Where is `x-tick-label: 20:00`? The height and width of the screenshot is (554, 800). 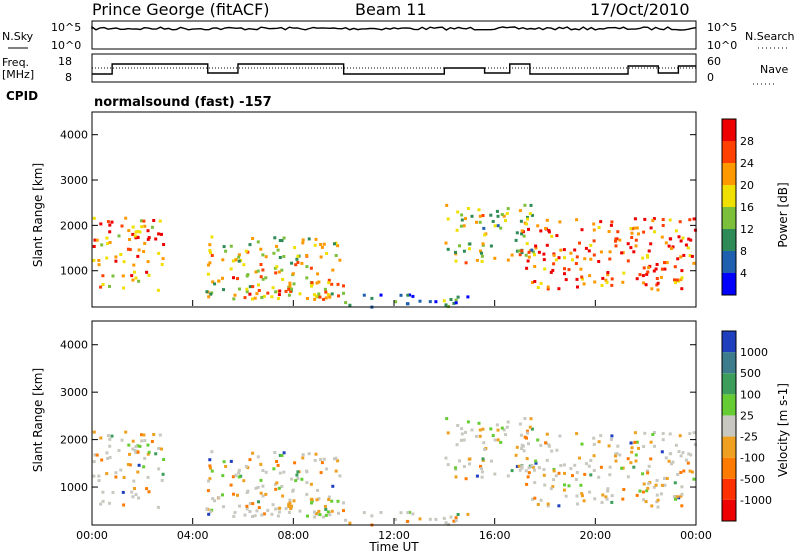
x-tick-label: 20:00 is located at coordinates (595, 535).